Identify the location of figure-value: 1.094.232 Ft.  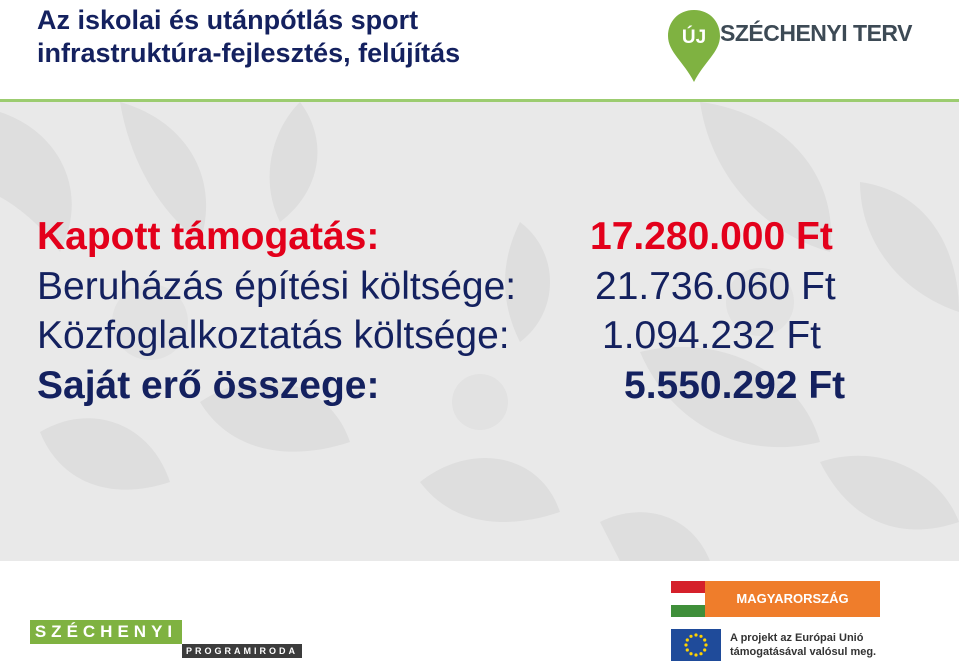
(711, 335).